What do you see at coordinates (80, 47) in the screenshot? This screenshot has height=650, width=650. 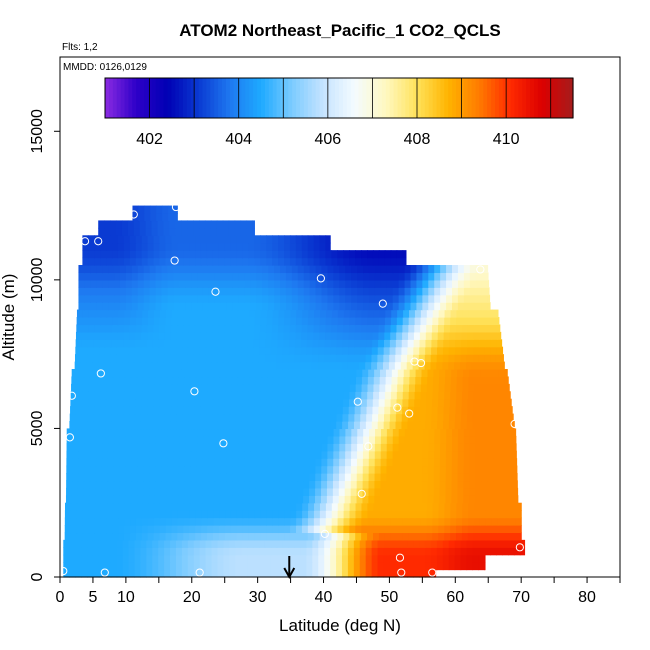 I see `flights-label: Flts: 1,2` at bounding box center [80, 47].